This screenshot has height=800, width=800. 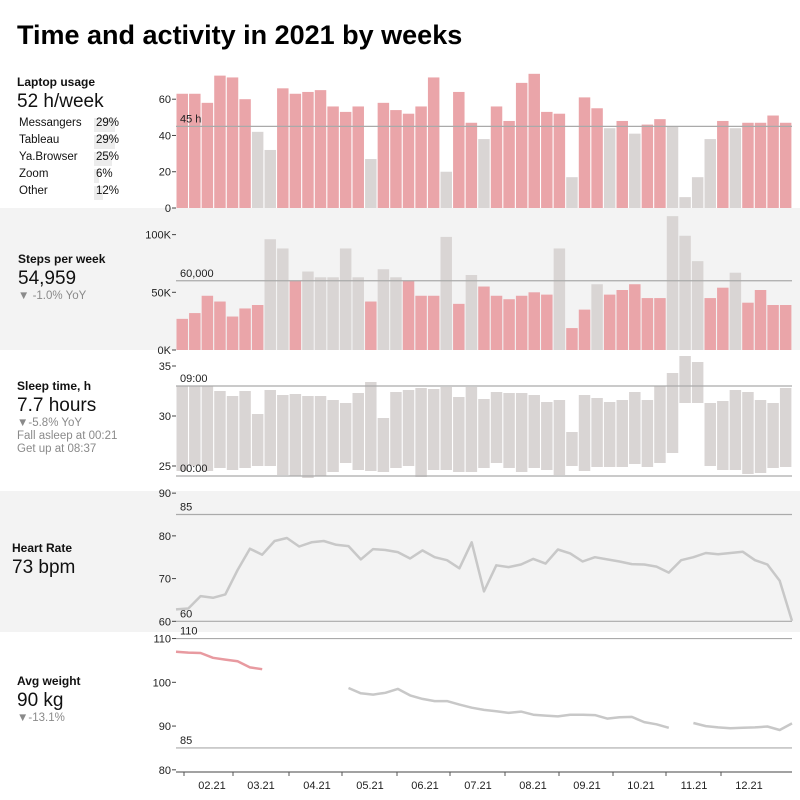 What do you see at coordinates (104, 174) in the screenshot?
I see `app-share: 6%` at bounding box center [104, 174].